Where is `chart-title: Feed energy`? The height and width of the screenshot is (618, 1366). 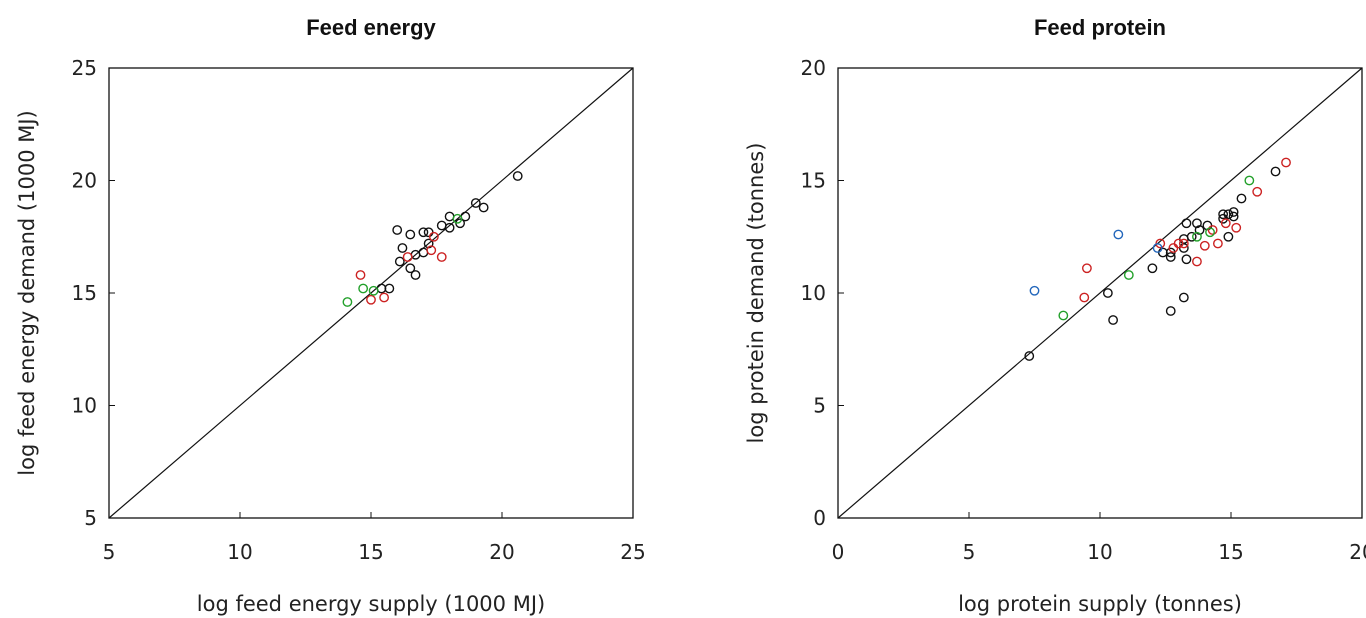
chart-title: Feed energy is located at coordinates (371, 27).